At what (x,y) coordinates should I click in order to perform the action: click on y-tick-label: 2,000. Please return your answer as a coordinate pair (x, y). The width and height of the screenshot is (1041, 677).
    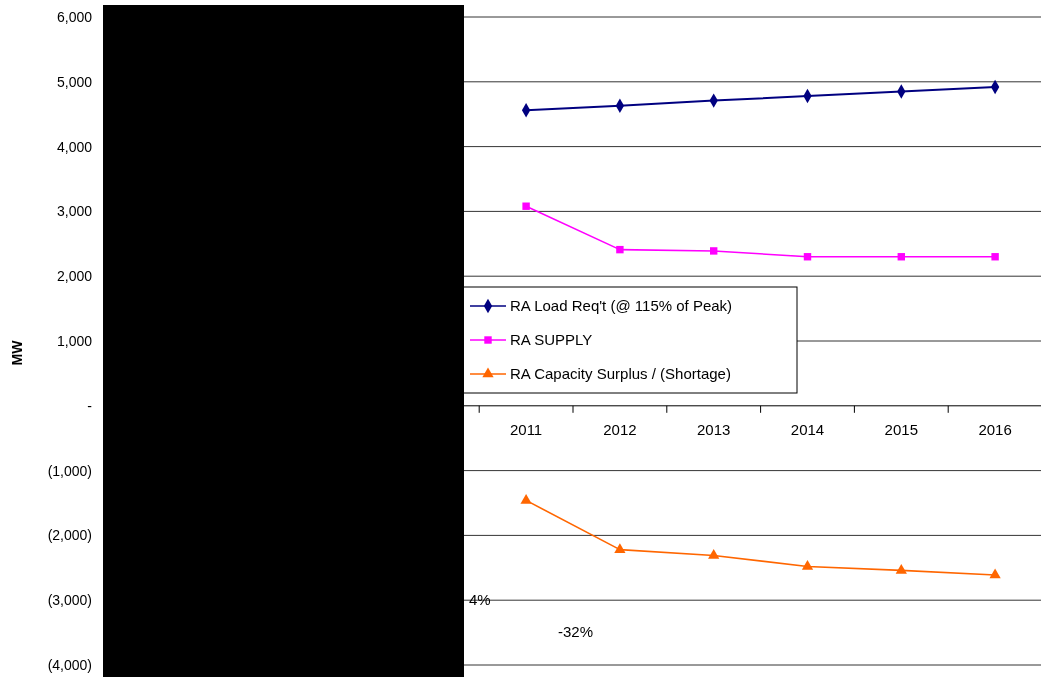
    Looking at the image, I should click on (74, 276).